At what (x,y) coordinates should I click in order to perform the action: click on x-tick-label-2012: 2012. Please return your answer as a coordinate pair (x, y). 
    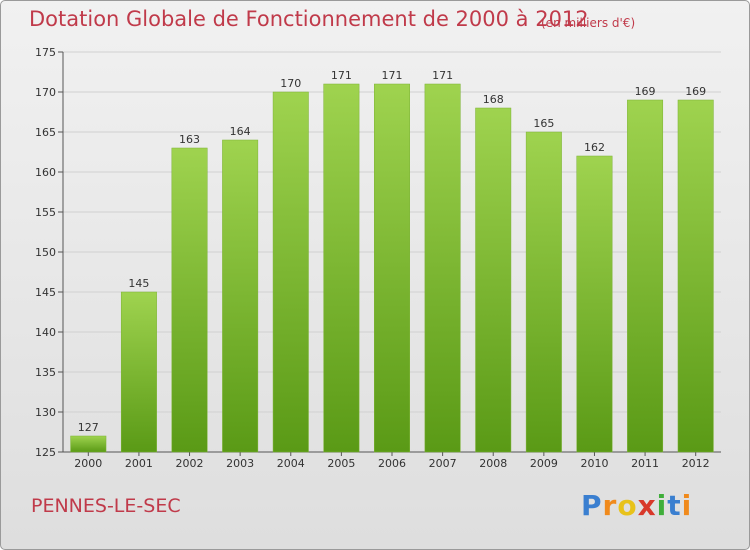
    Looking at the image, I should click on (696, 463).